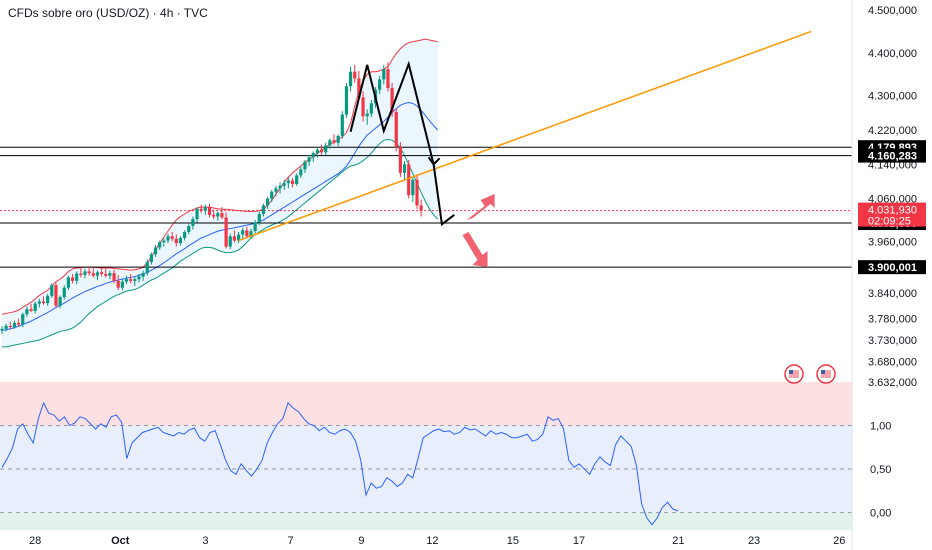 This screenshot has width=932, height=550. Describe the element at coordinates (892, 341) in the screenshot. I see `price-axis-tick-label: 3.730,000` at that location.